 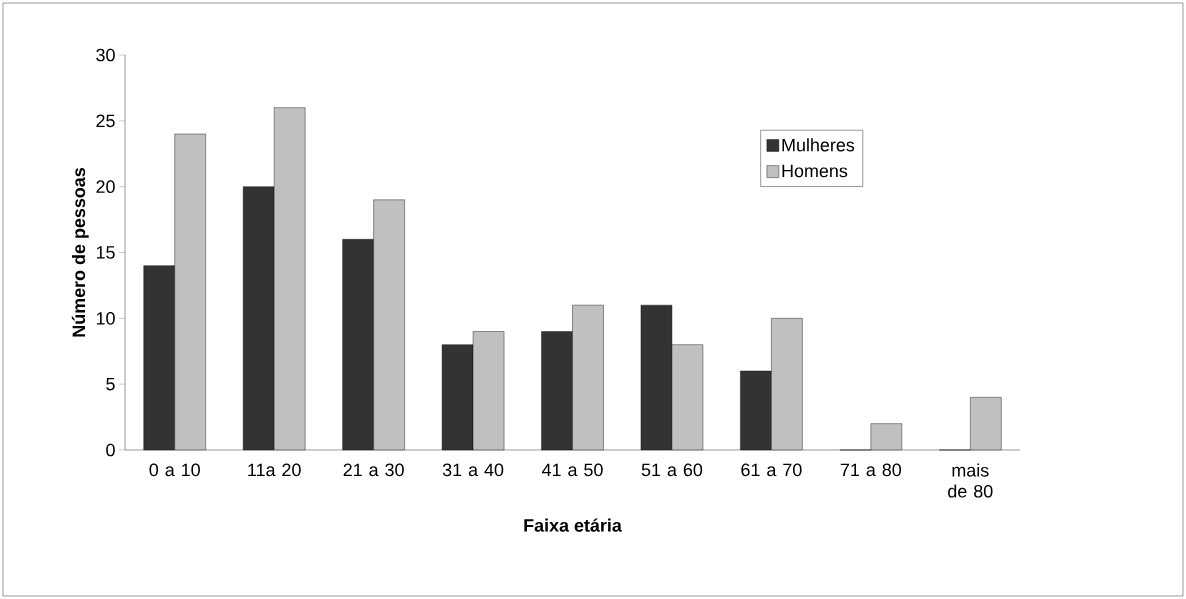 What do you see at coordinates (771, 470) in the screenshot?
I see `x-tick-label: 61 a 70` at bounding box center [771, 470].